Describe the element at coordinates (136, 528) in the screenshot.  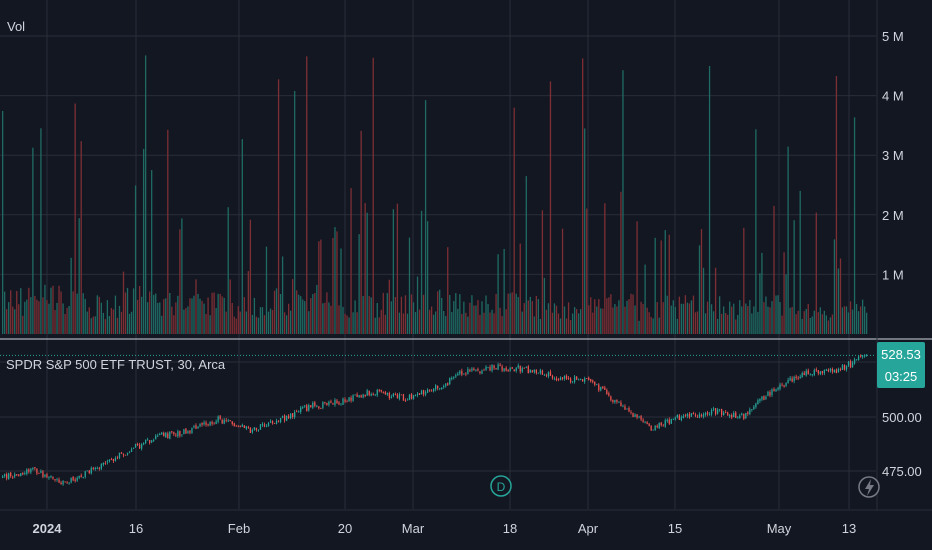
I see `time-axis-label: 16` at that location.